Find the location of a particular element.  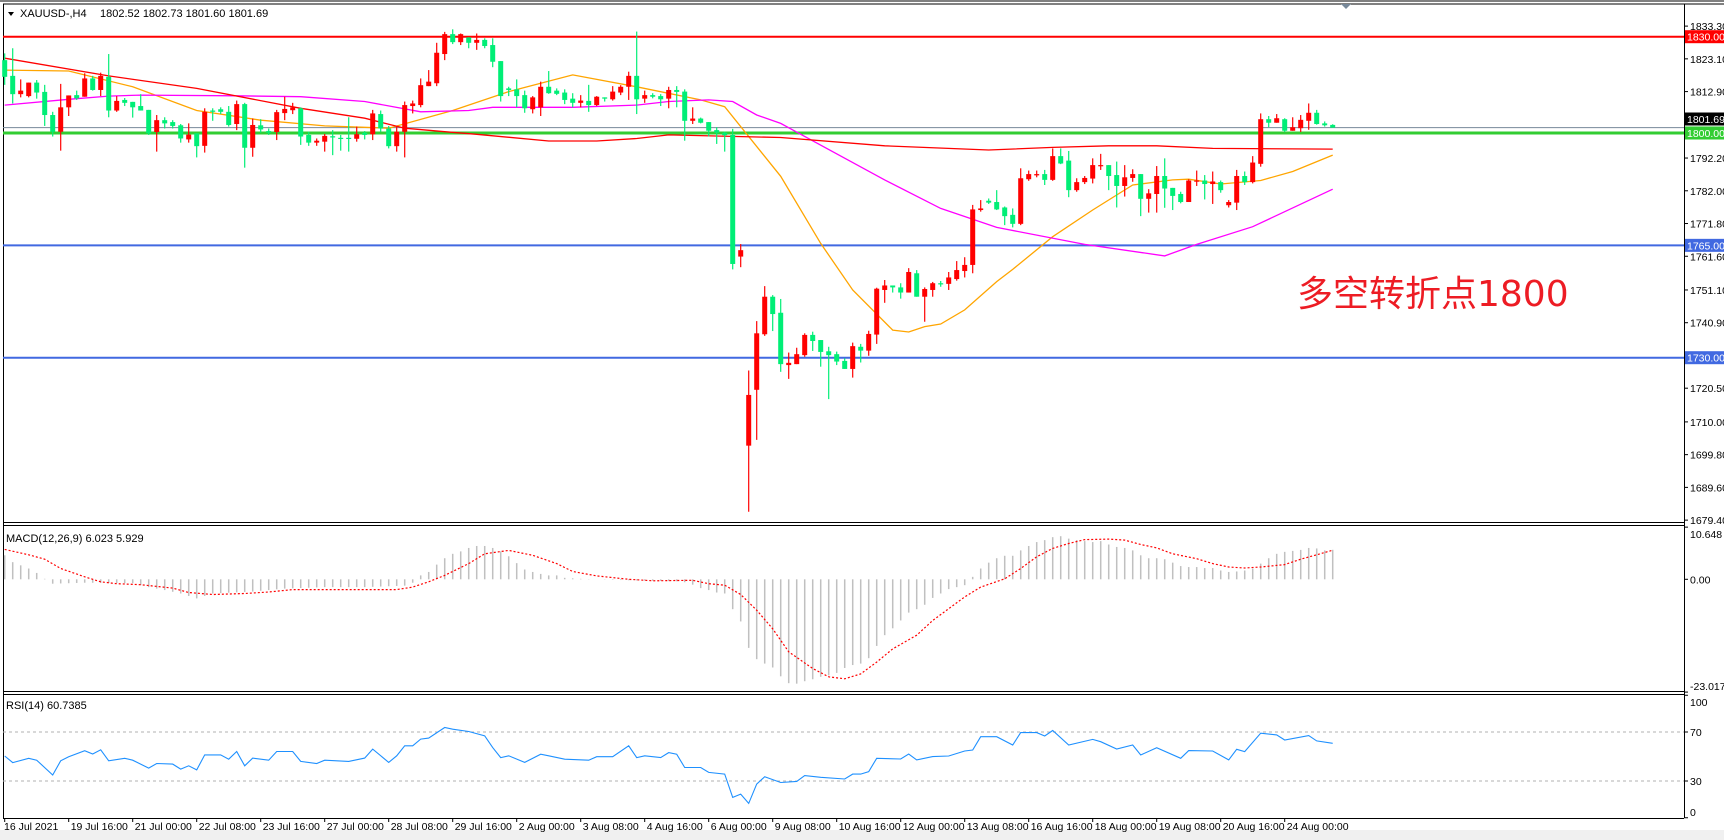

time-tick-label: 23 Jul 16:00 is located at coordinates (291, 827).